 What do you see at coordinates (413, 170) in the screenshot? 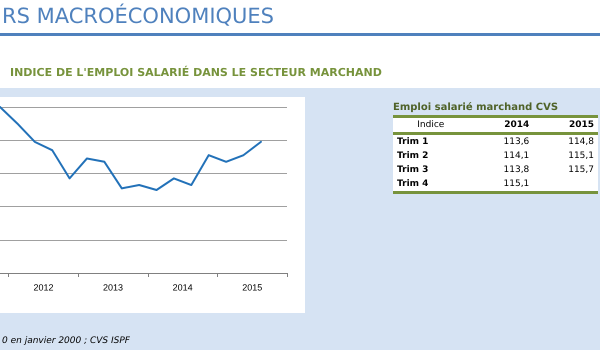
I see `category-label: Trim 3` at bounding box center [413, 170].